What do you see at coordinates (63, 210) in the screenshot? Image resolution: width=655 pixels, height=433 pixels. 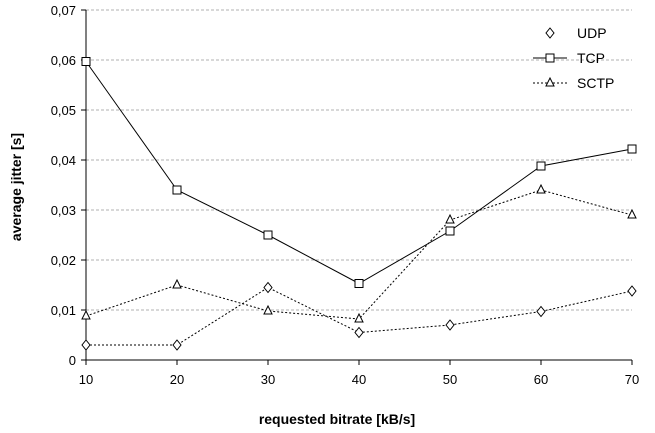 I see `y-tick-label-3: 0,03` at bounding box center [63, 210].